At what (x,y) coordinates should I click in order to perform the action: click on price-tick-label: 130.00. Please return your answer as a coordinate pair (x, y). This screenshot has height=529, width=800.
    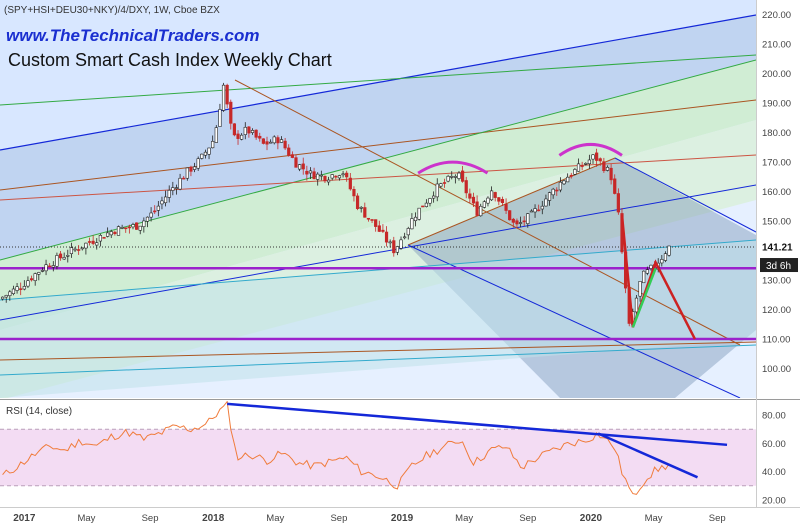
    Looking at the image, I should click on (776, 281).